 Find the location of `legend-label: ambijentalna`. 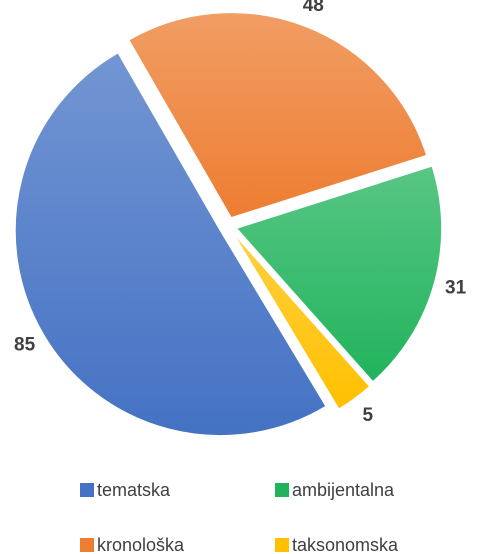

legend-label: ambijentalna is located at coordinates (343, 490).